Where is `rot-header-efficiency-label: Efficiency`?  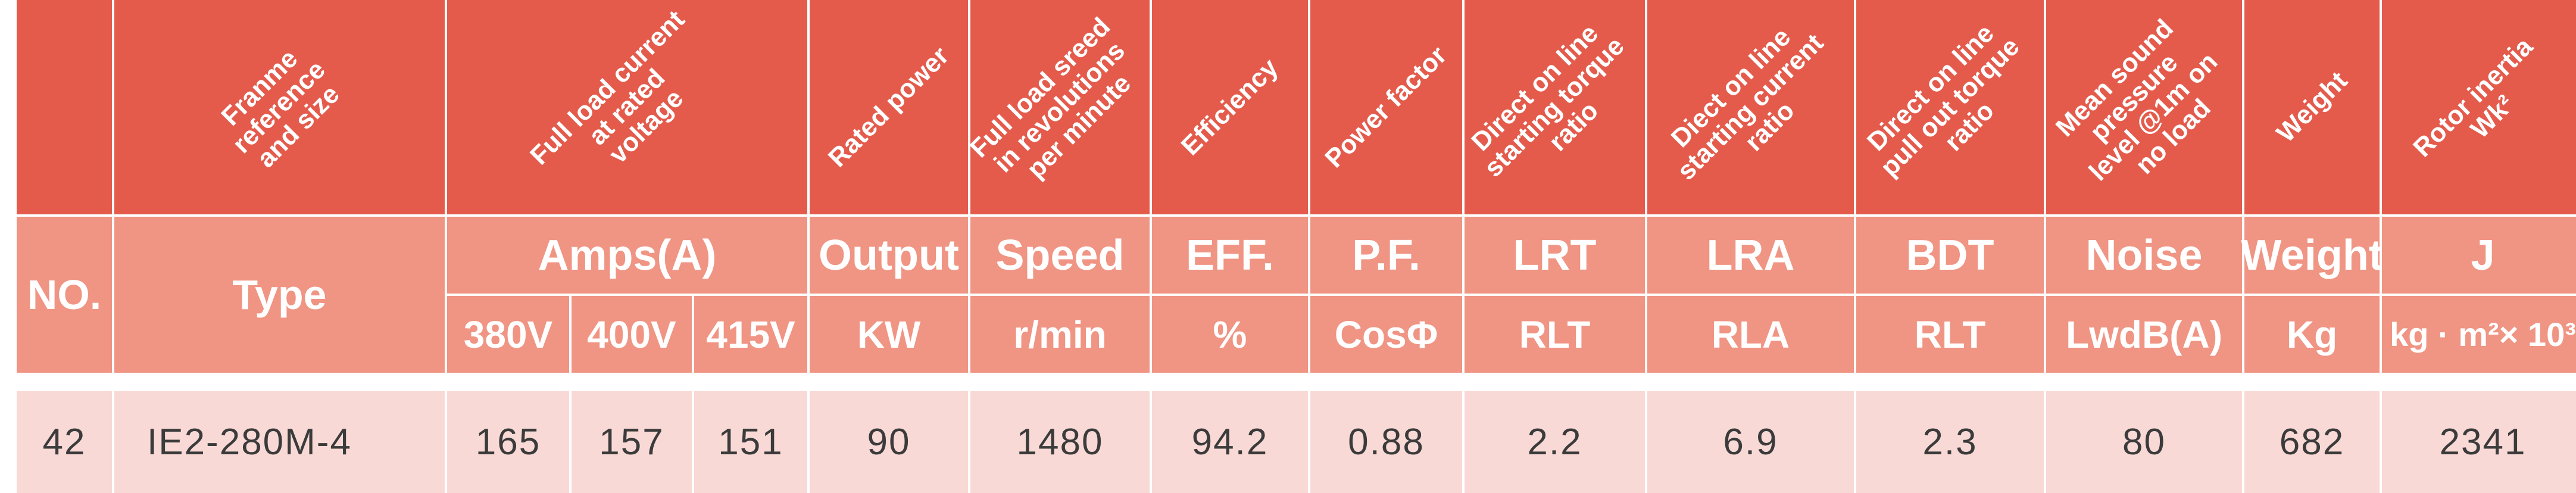 rot-header-efficiency-label: Efficiency is located at coordinates (1229, 106).